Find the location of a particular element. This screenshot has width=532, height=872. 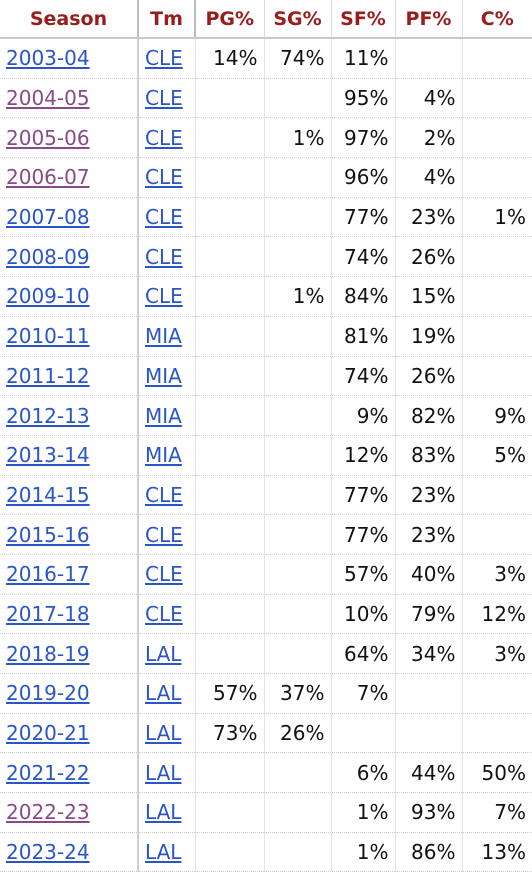

sf-pct-cell is located at coordinates (362, 733).